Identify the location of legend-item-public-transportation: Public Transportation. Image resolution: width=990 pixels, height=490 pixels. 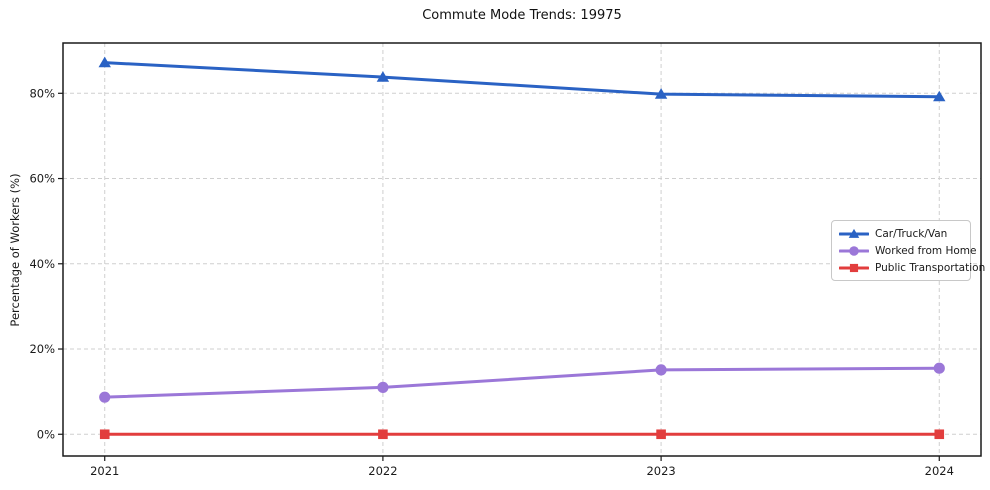
(912, 267).